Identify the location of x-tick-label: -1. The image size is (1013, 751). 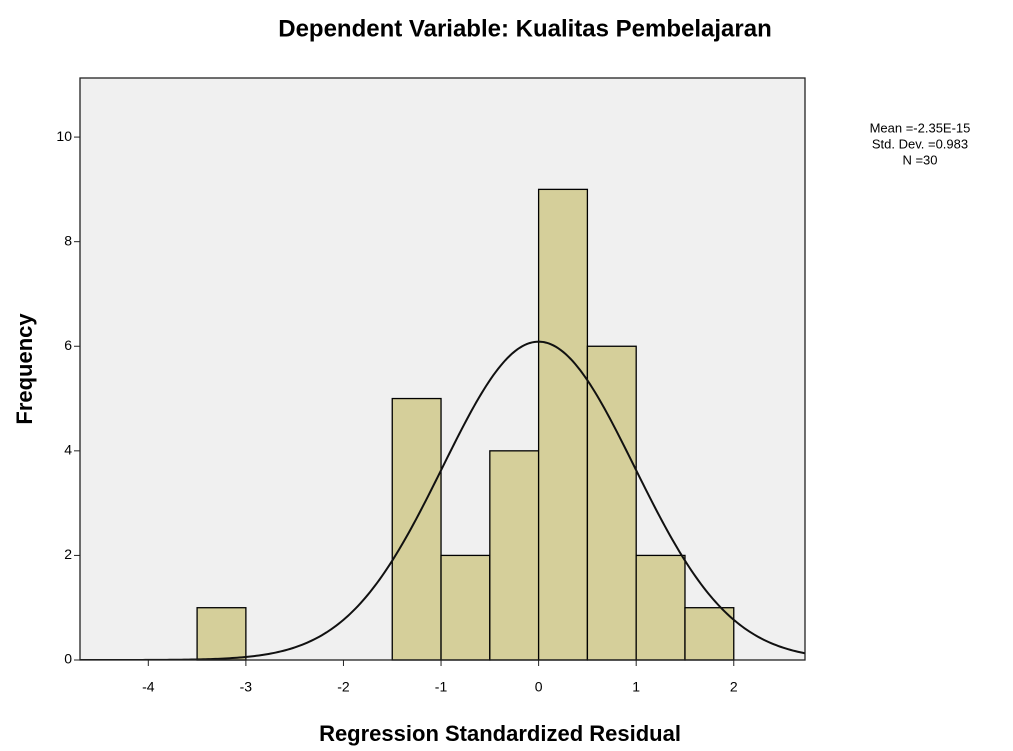
(441, 687).